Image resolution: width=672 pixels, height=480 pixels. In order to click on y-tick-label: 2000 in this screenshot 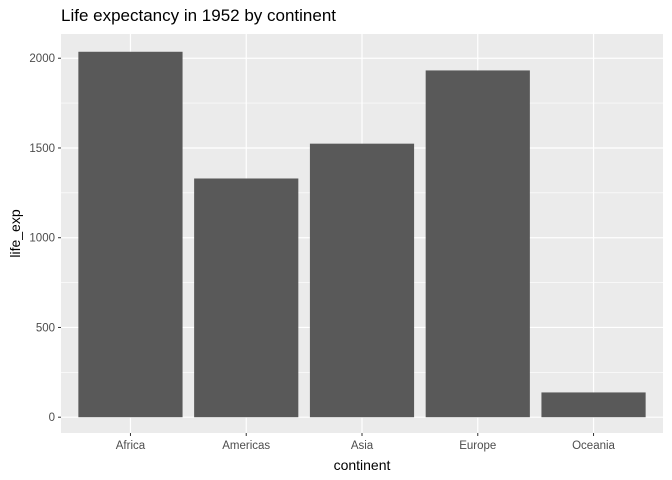, I will do `click(42, 59)`.